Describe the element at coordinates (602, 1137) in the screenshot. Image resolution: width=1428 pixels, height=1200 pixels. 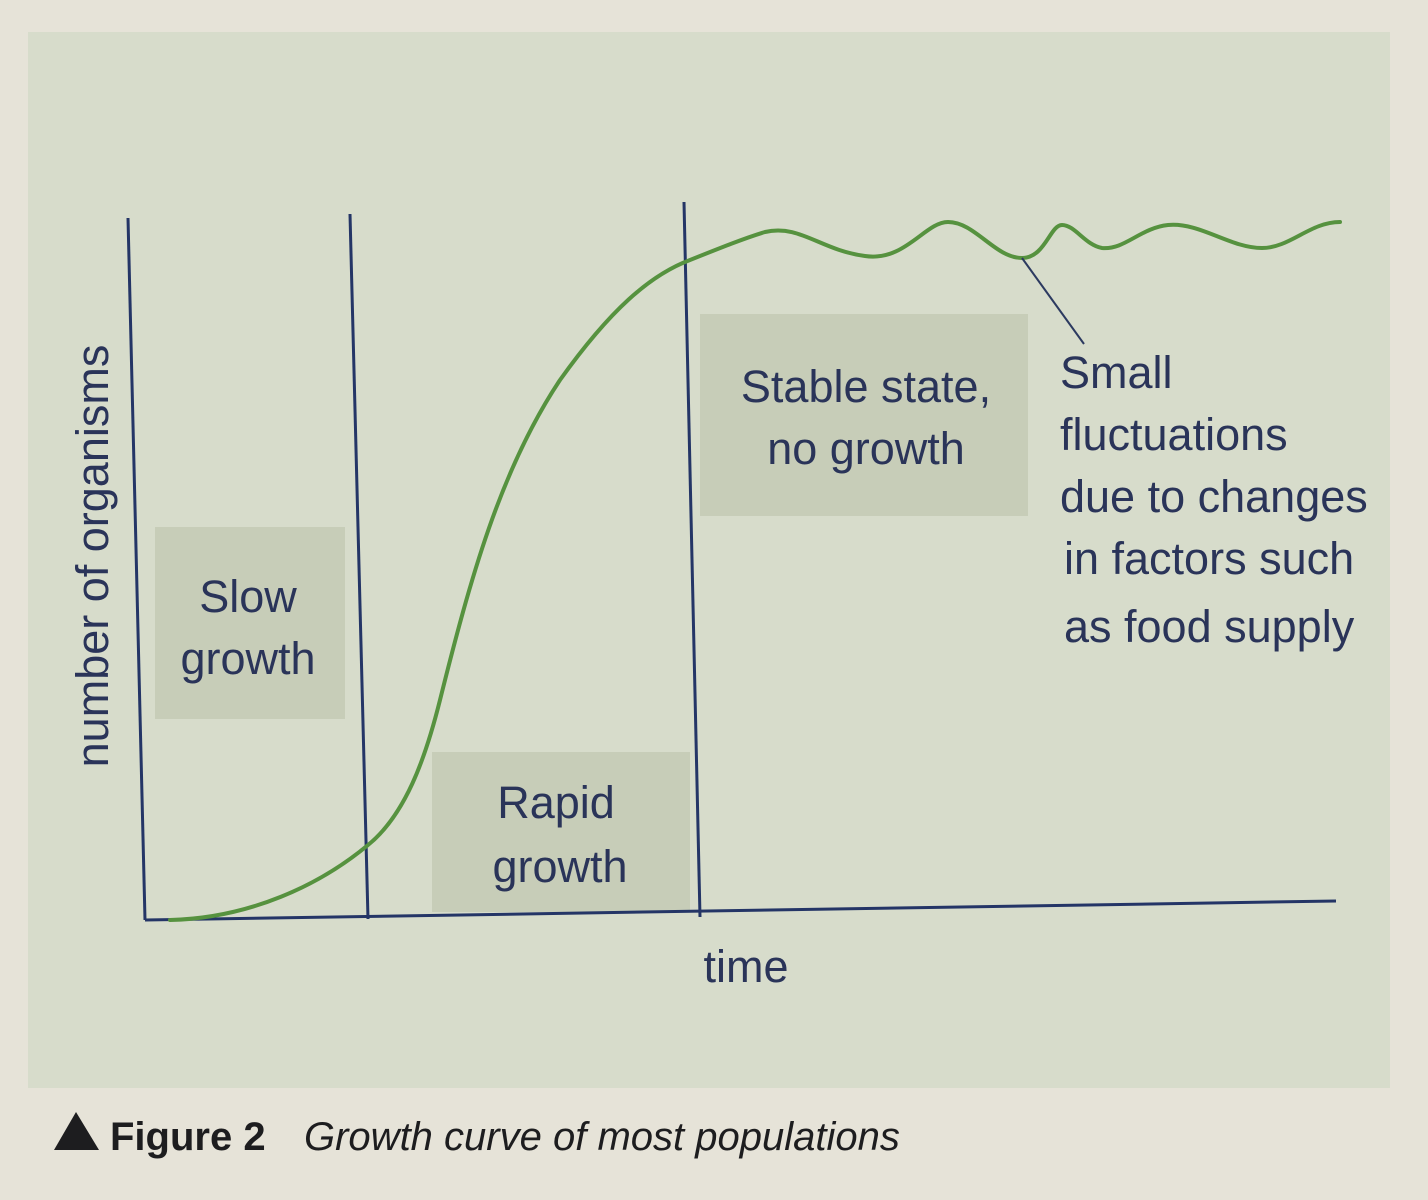
I see `caption-text: Growth curve of most populations` at that location.